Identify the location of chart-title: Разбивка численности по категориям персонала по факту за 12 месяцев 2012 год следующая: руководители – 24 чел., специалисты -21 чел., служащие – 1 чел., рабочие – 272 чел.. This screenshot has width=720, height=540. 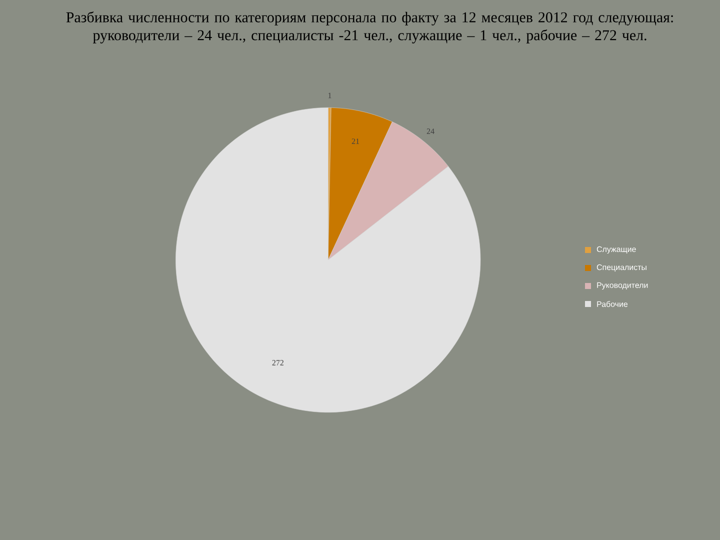
(369, 28).